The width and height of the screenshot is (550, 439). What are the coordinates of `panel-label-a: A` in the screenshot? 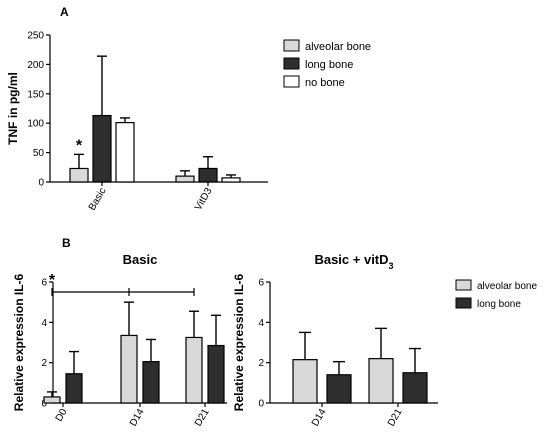 It's located at (64, 12).